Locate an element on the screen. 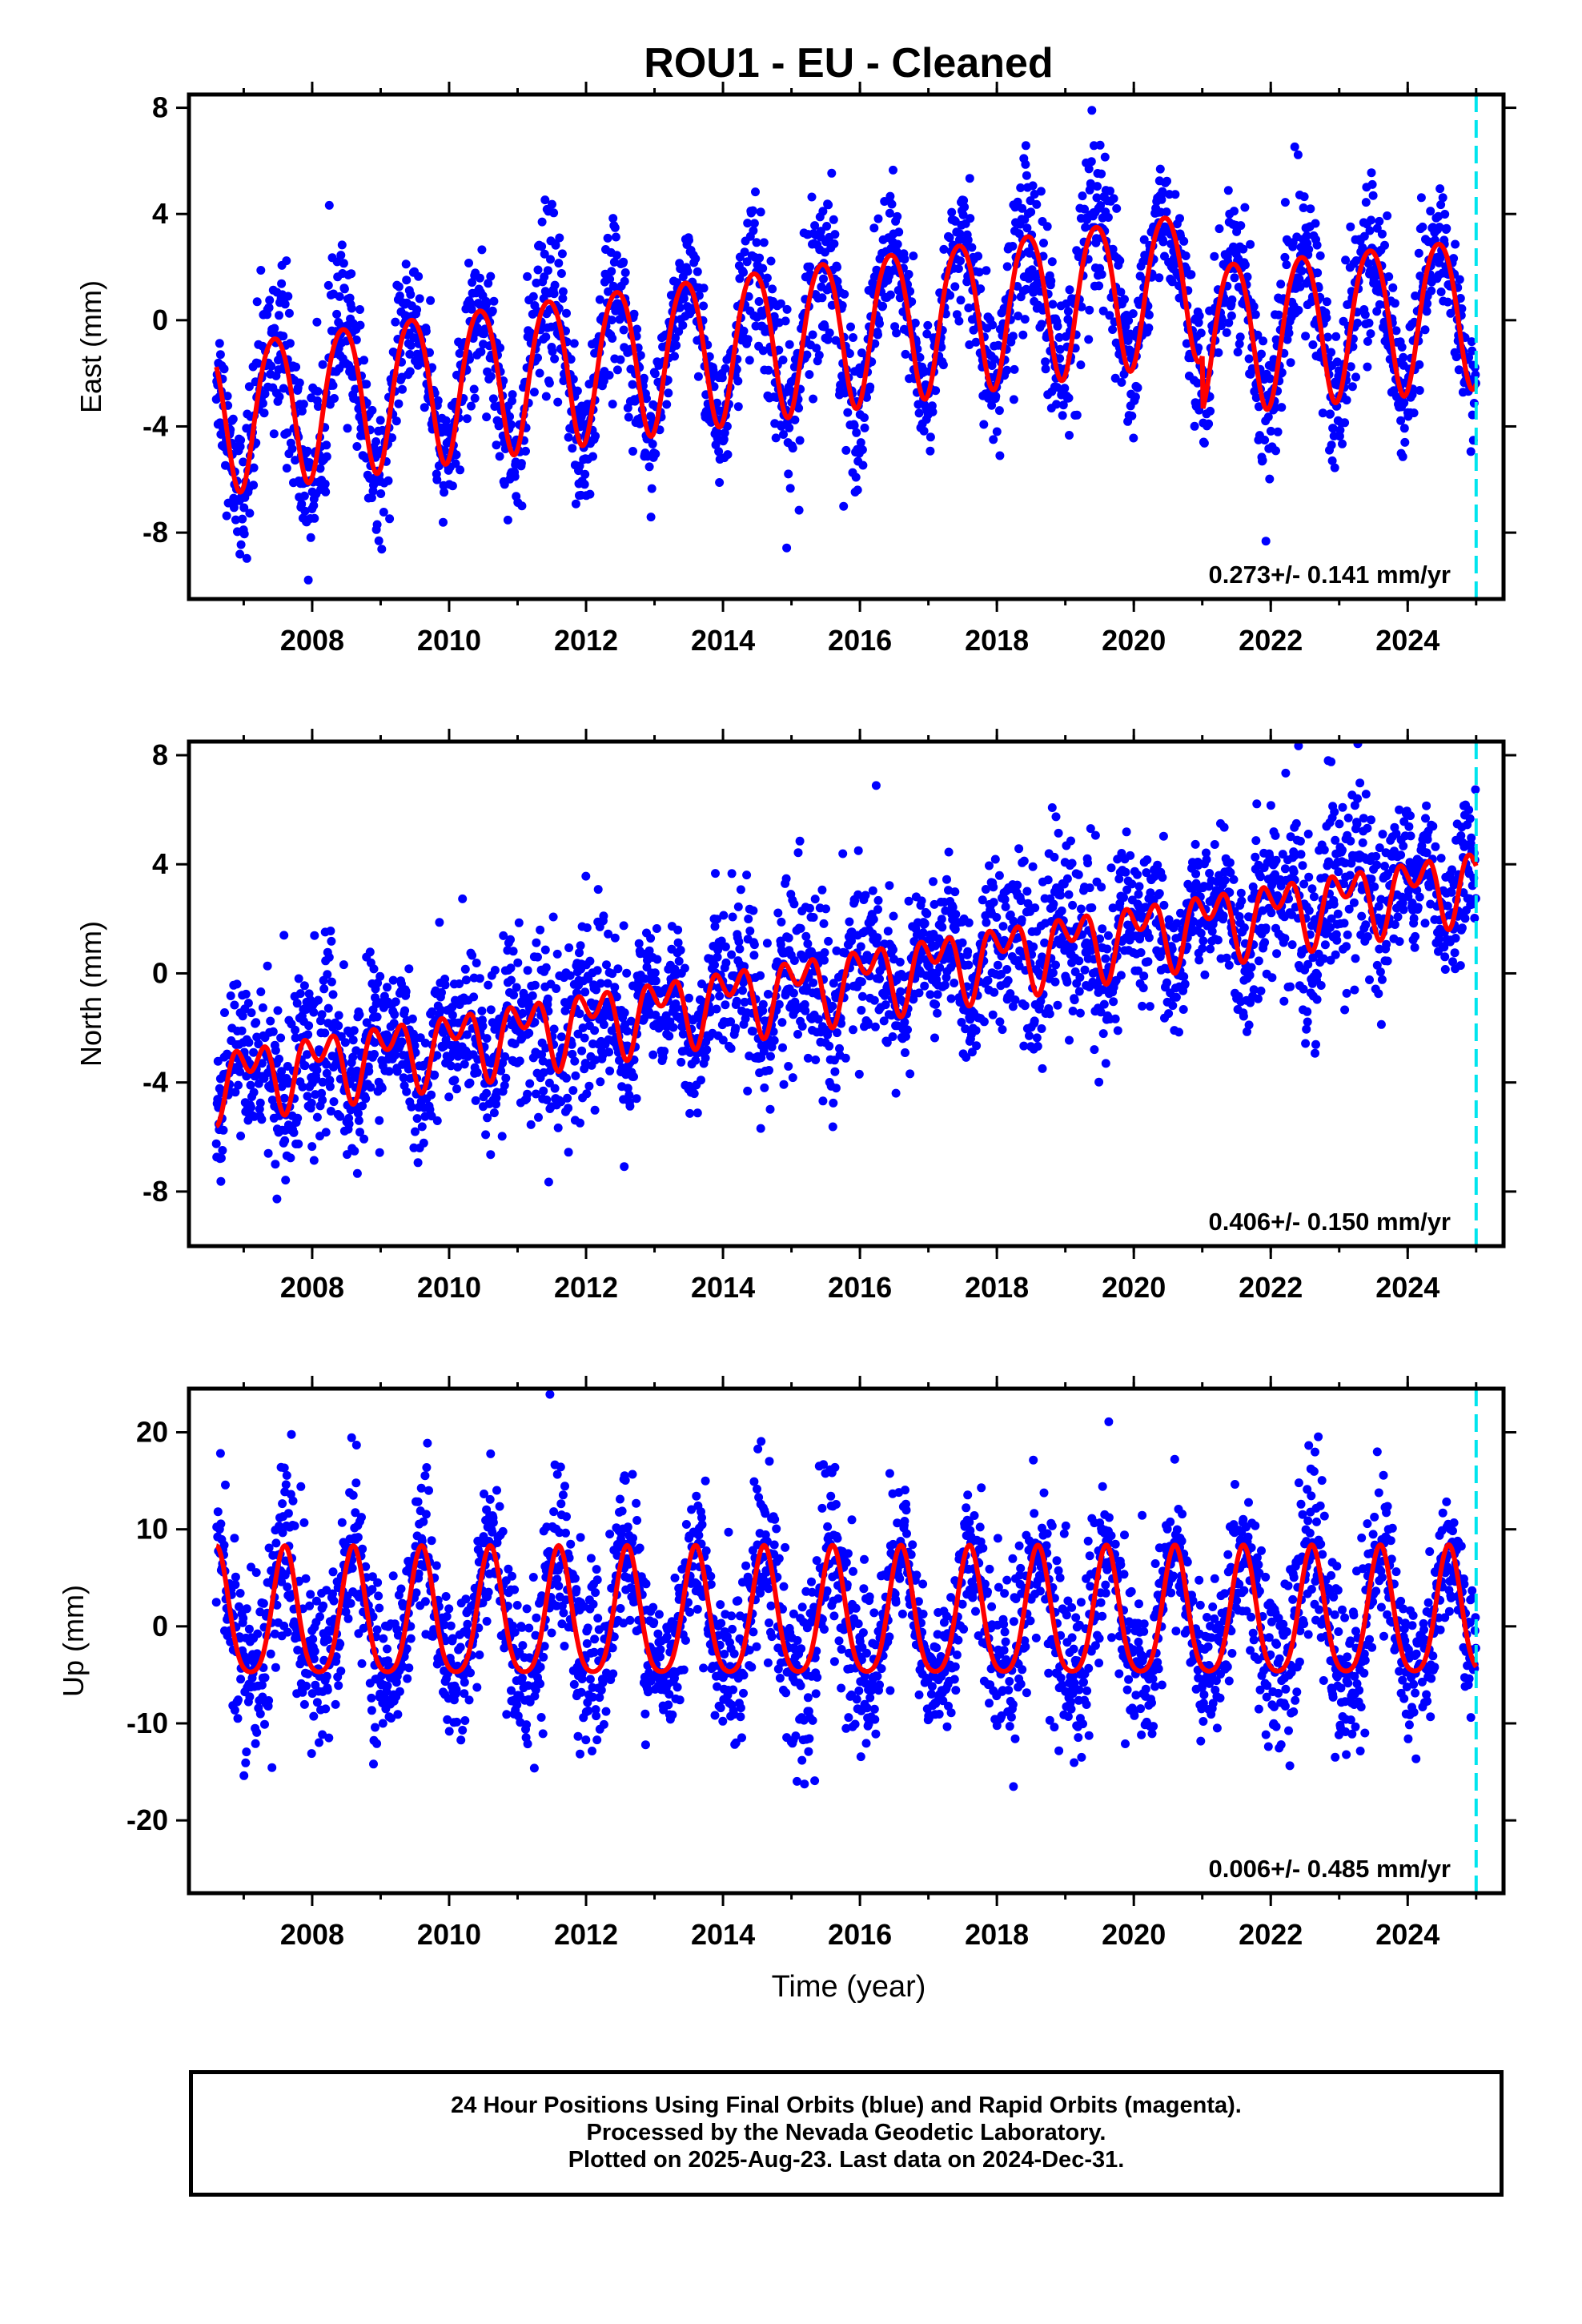 The height and width of the screenshot is (2324, 1582). x-tick-label: 2012 is located at coordinates (586, 640).